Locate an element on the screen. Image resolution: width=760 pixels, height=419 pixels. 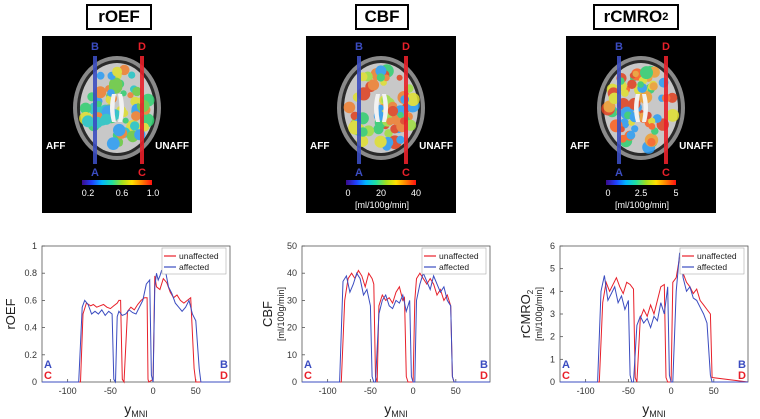
title-main: rCMRO is located at coordinates (633, 16).